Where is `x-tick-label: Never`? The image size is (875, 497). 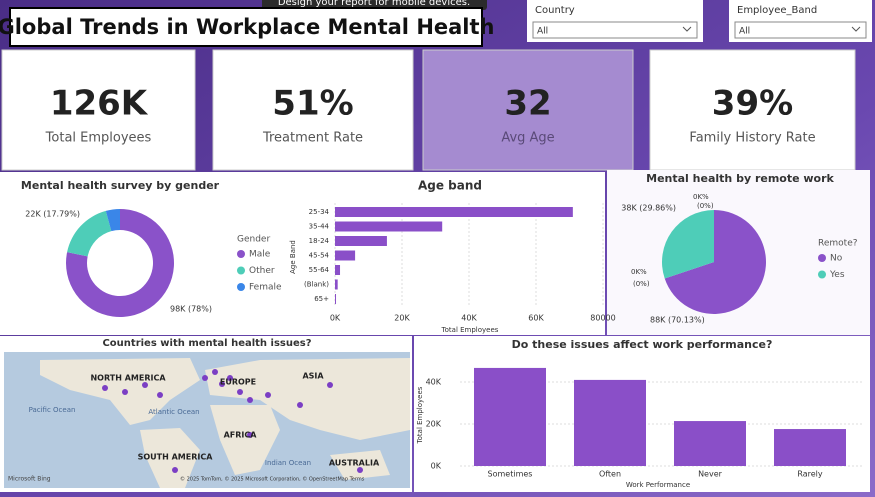
x-tick-label: Never is located at coordinates (710, 474).